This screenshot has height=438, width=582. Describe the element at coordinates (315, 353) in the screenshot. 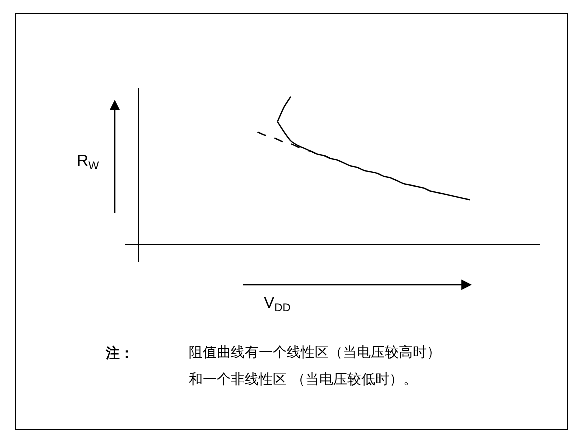

I see `text: 阻值曲线有一个线性区（当电压较高时）` at that location.